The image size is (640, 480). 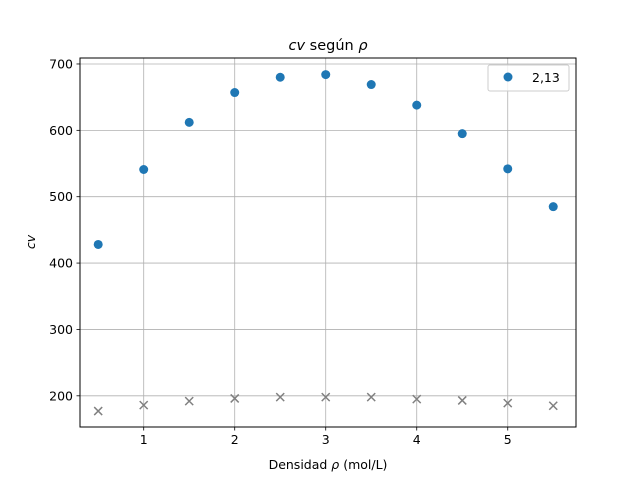 What do you see at coordinates (417, 439) in the screenshot?
I see `x-tick-label: 4` at bounding box center [417, 439].